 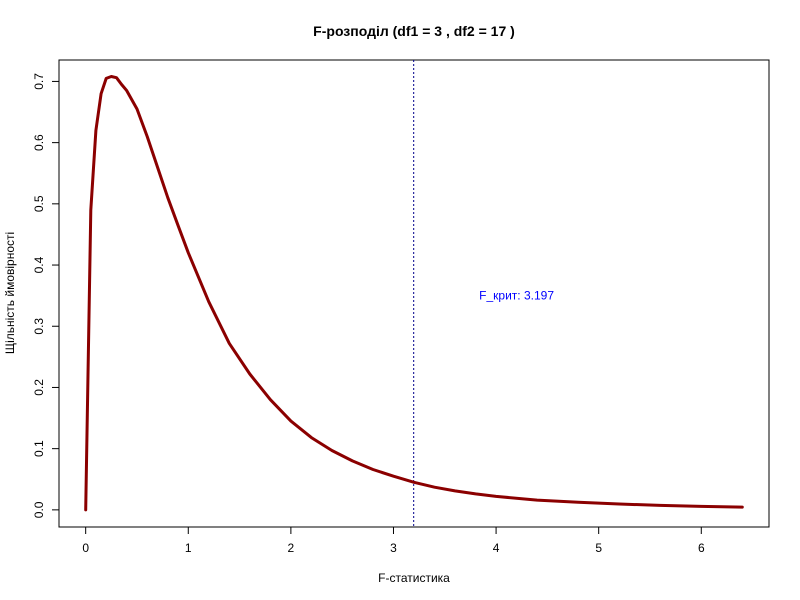 What do you see at coordinates (393, 548) in the screenshot?
I see `x-tick-label: 3` at bounding box center [393, 548].